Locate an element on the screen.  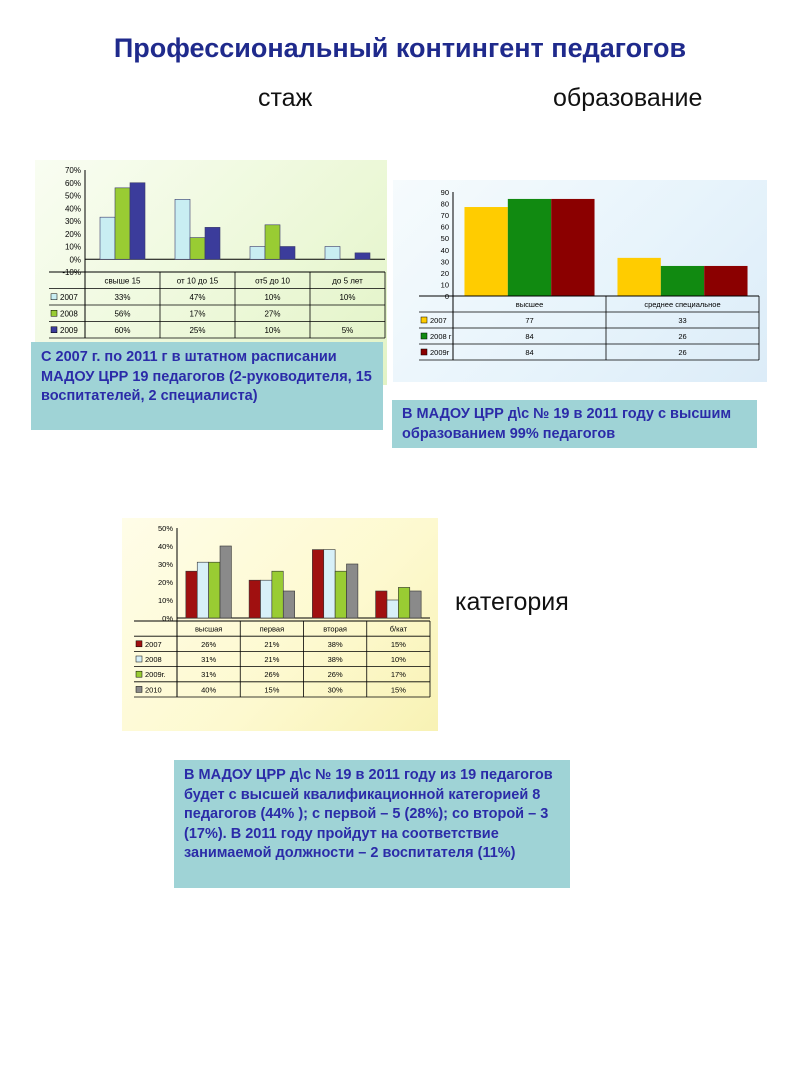
legend-label: 2009г. is located at coordinates (155, 674).